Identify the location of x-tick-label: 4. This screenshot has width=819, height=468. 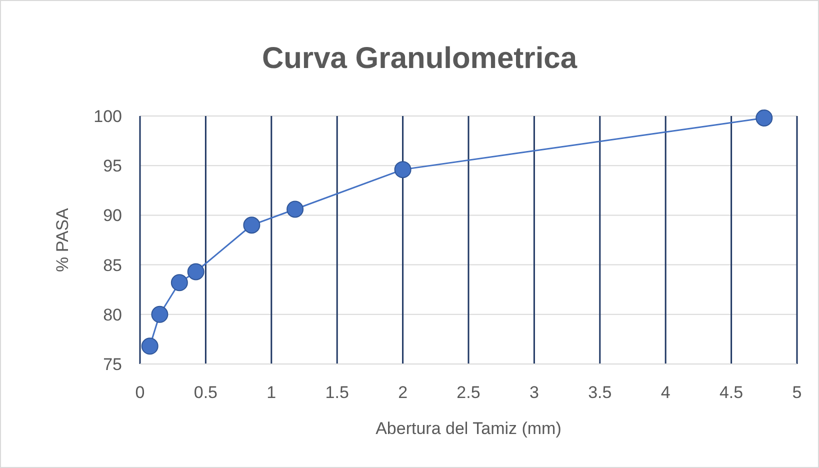
(665, 392).